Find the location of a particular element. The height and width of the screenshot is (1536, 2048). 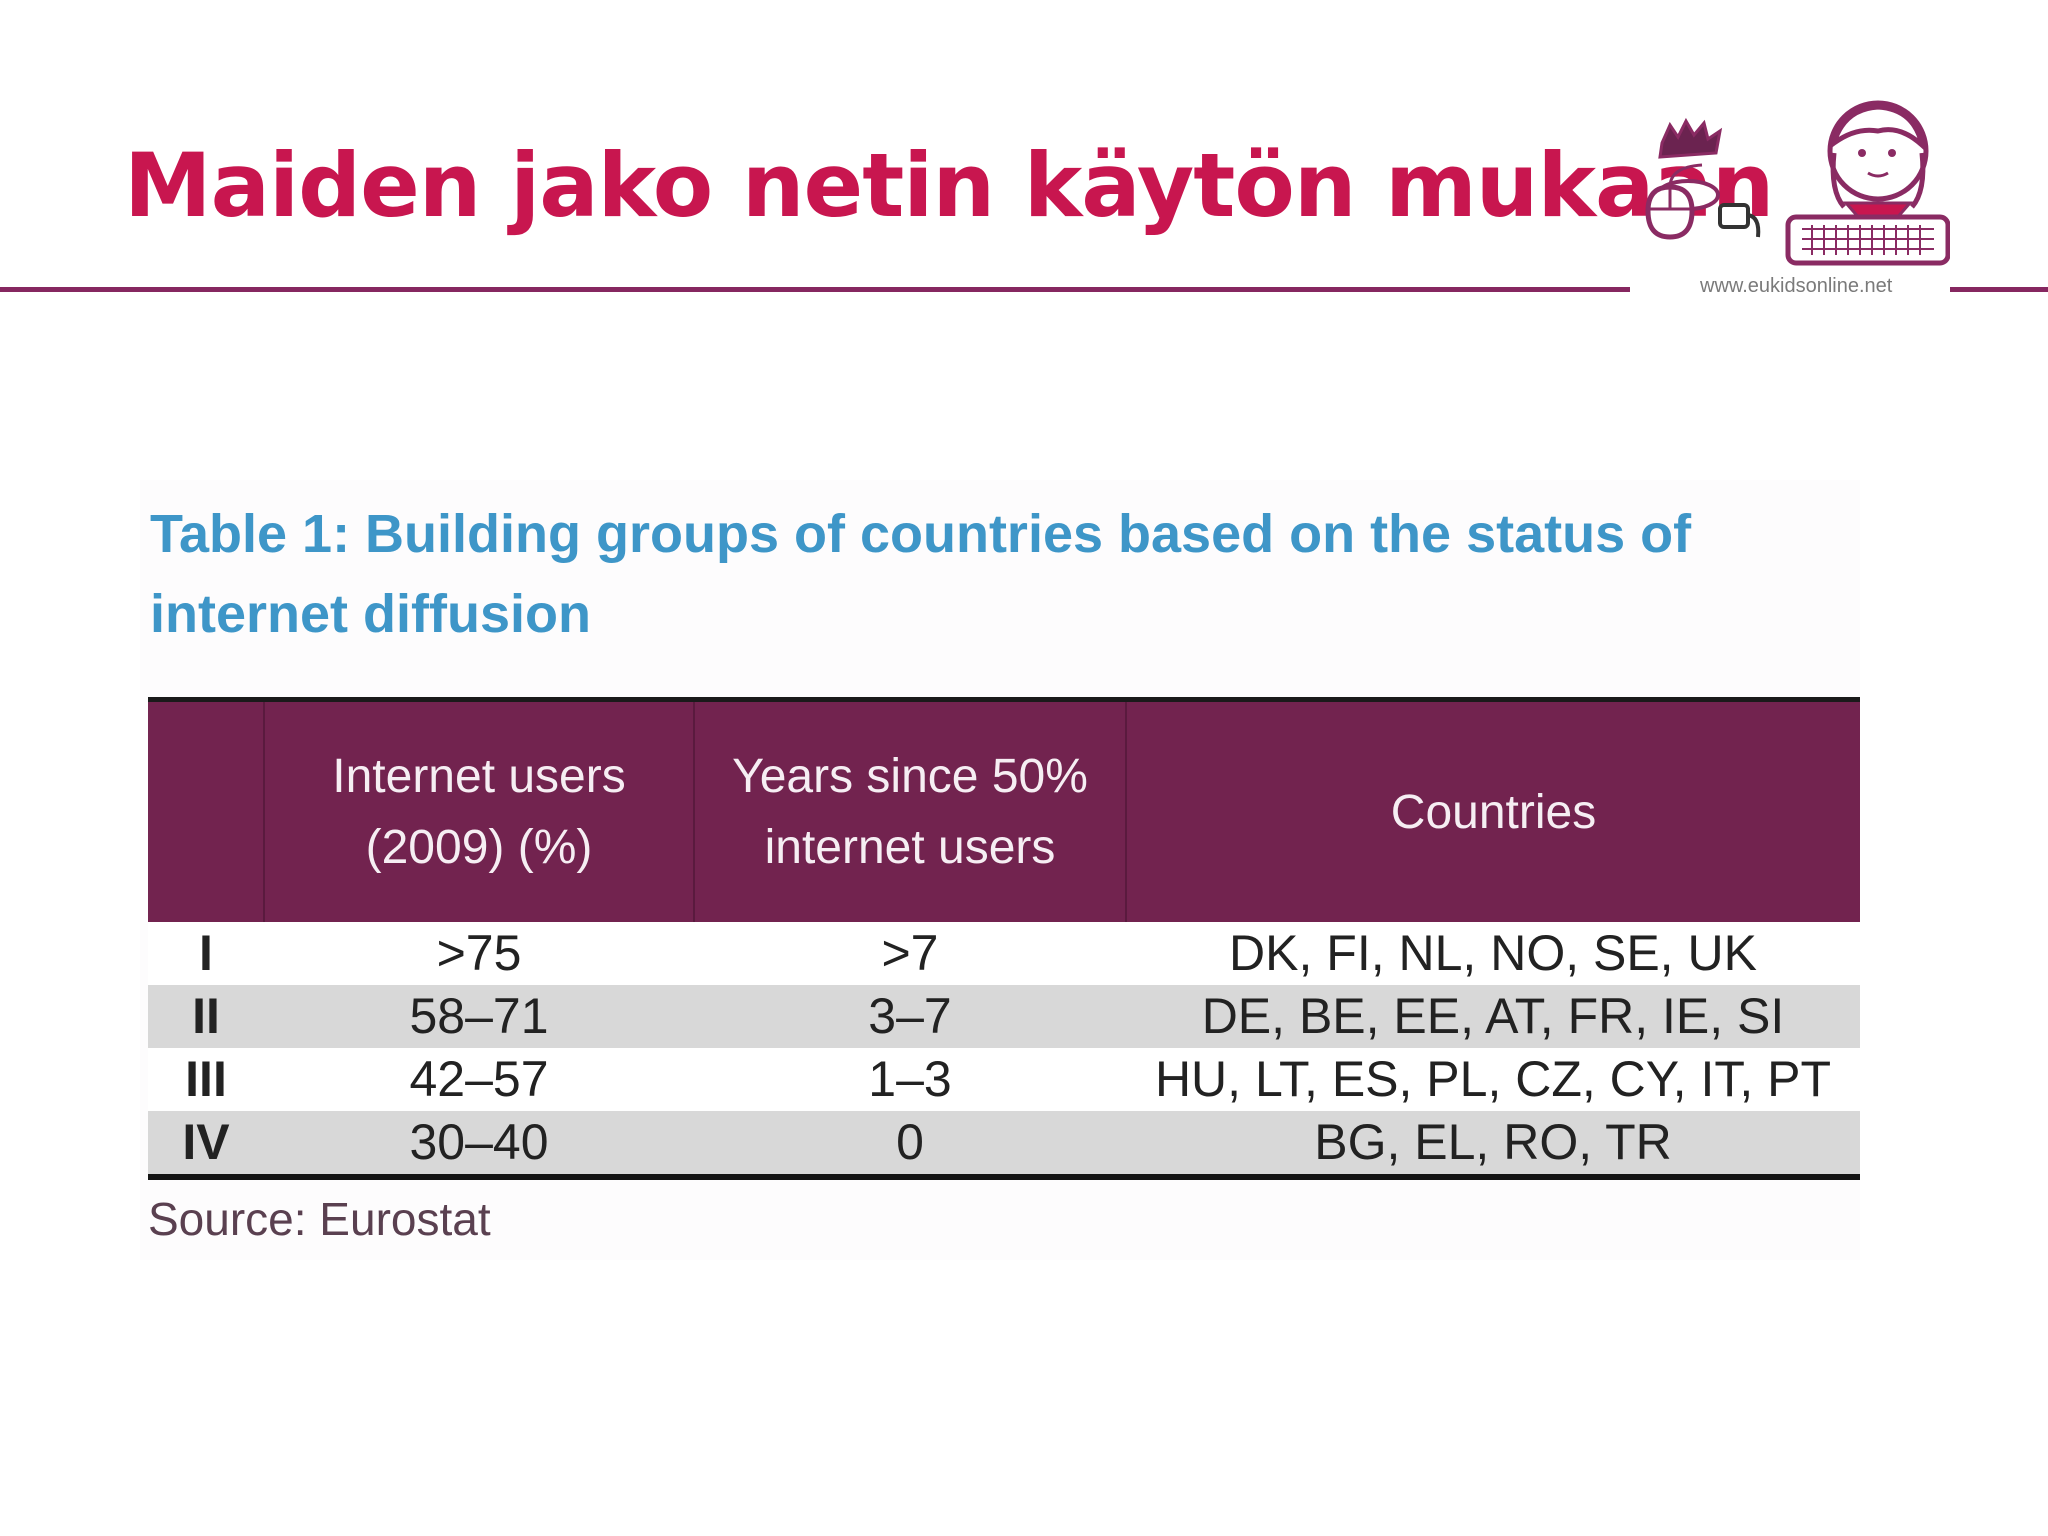

years-since-cell: 1–3 is located at coordinates (910, 1079).